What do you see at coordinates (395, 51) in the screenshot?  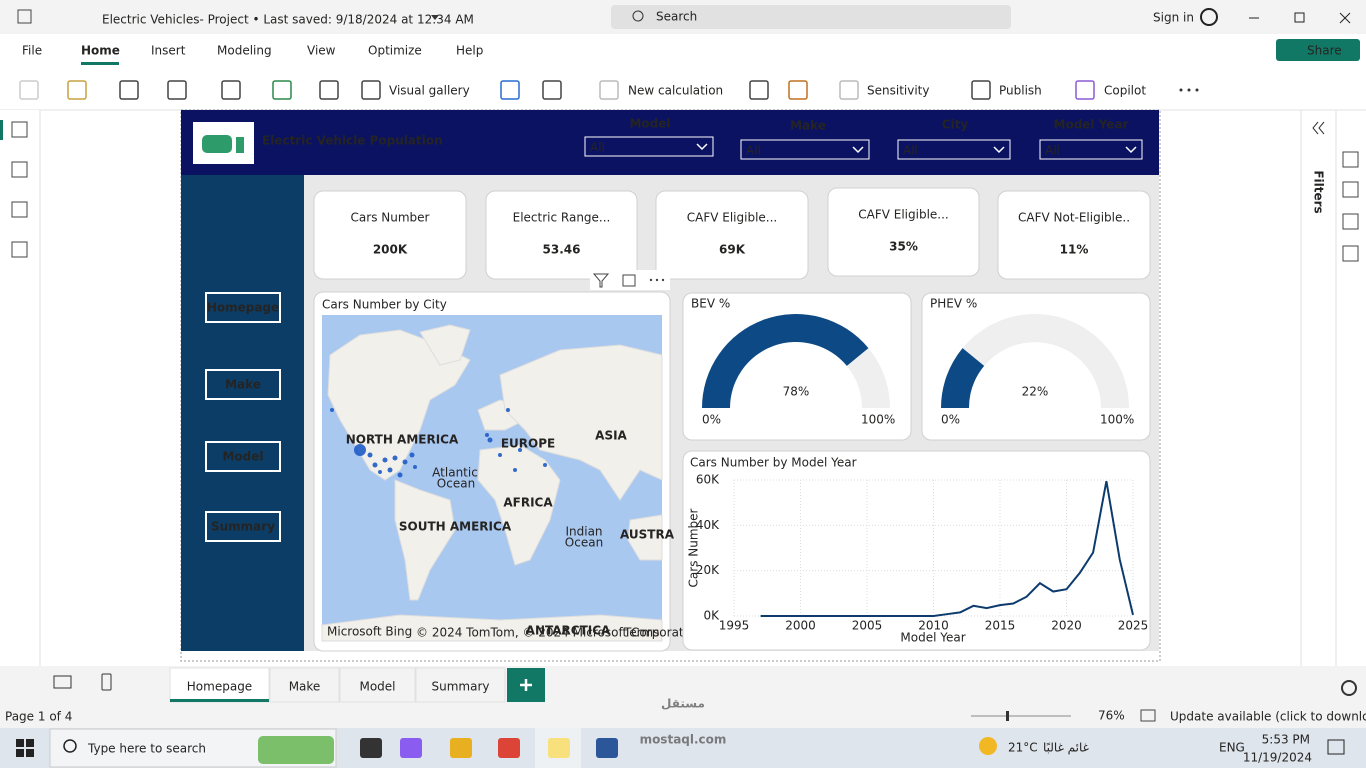 I see `menu-item: Optimize` at bounding box center [395, 51].